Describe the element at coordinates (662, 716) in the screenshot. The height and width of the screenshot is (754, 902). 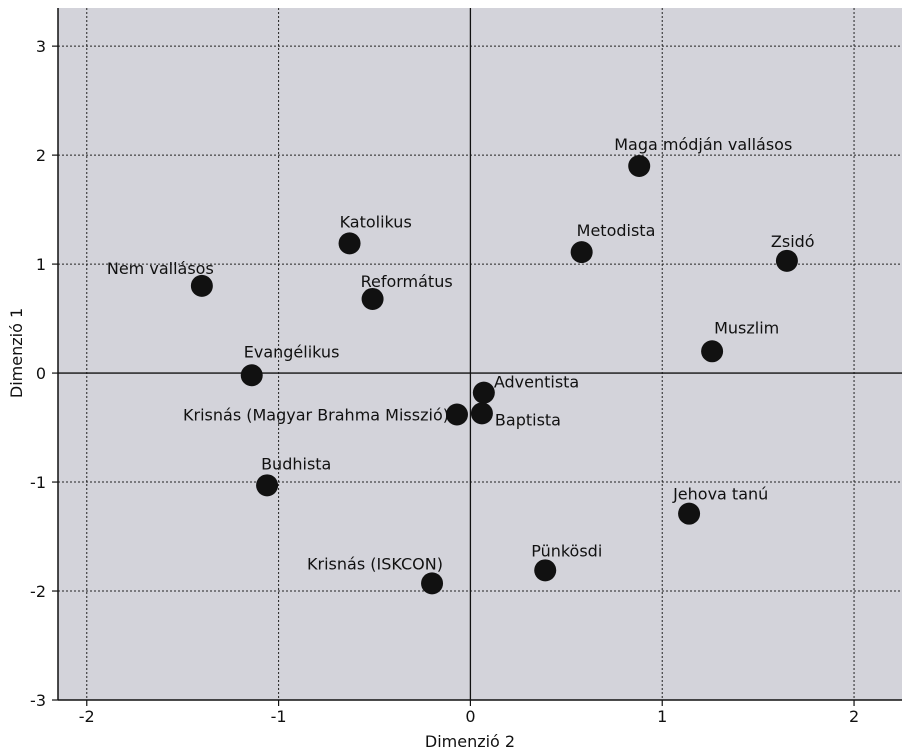
I see `x-tick-label: 1` at that location.